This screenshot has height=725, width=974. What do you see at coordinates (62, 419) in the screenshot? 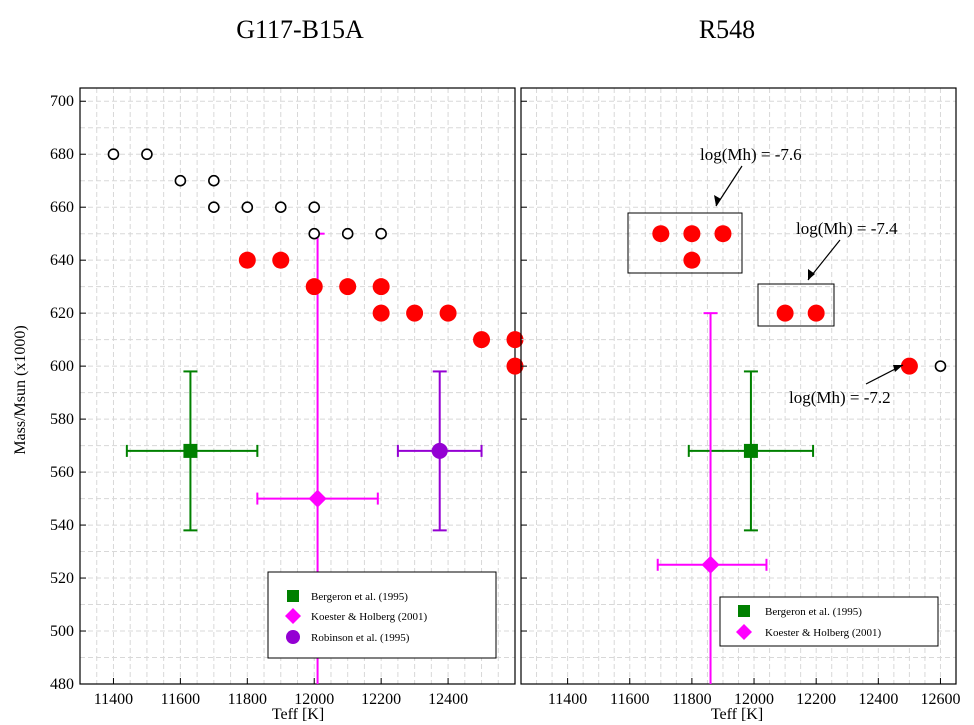
I see `y-tick-label: 580` at bounding box center [62, 419].